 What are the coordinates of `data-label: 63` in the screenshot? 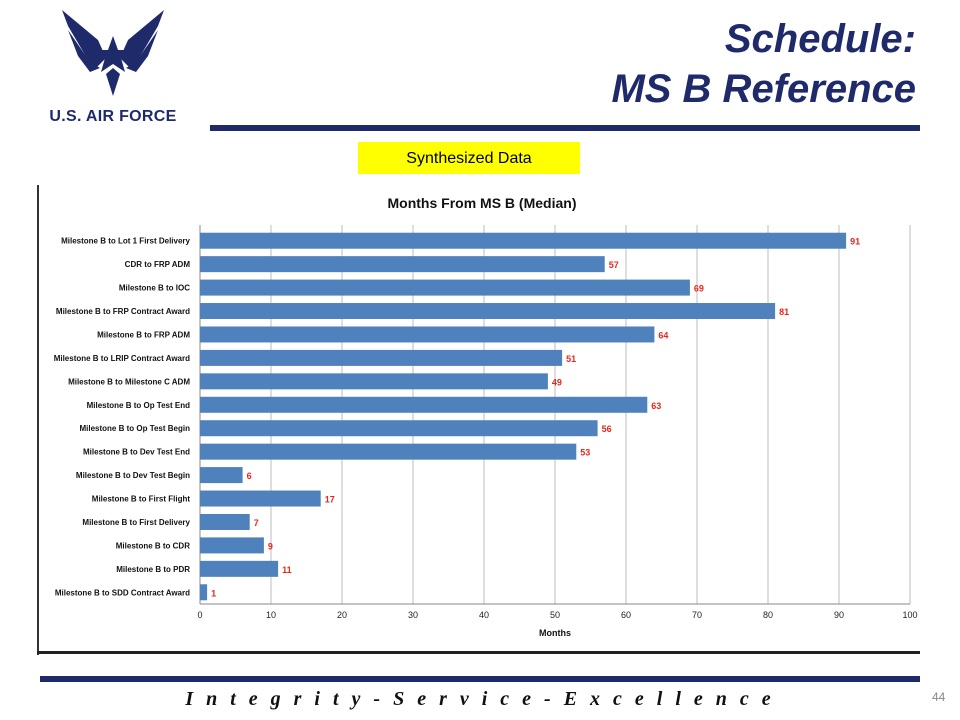 It's located at (656, 406).